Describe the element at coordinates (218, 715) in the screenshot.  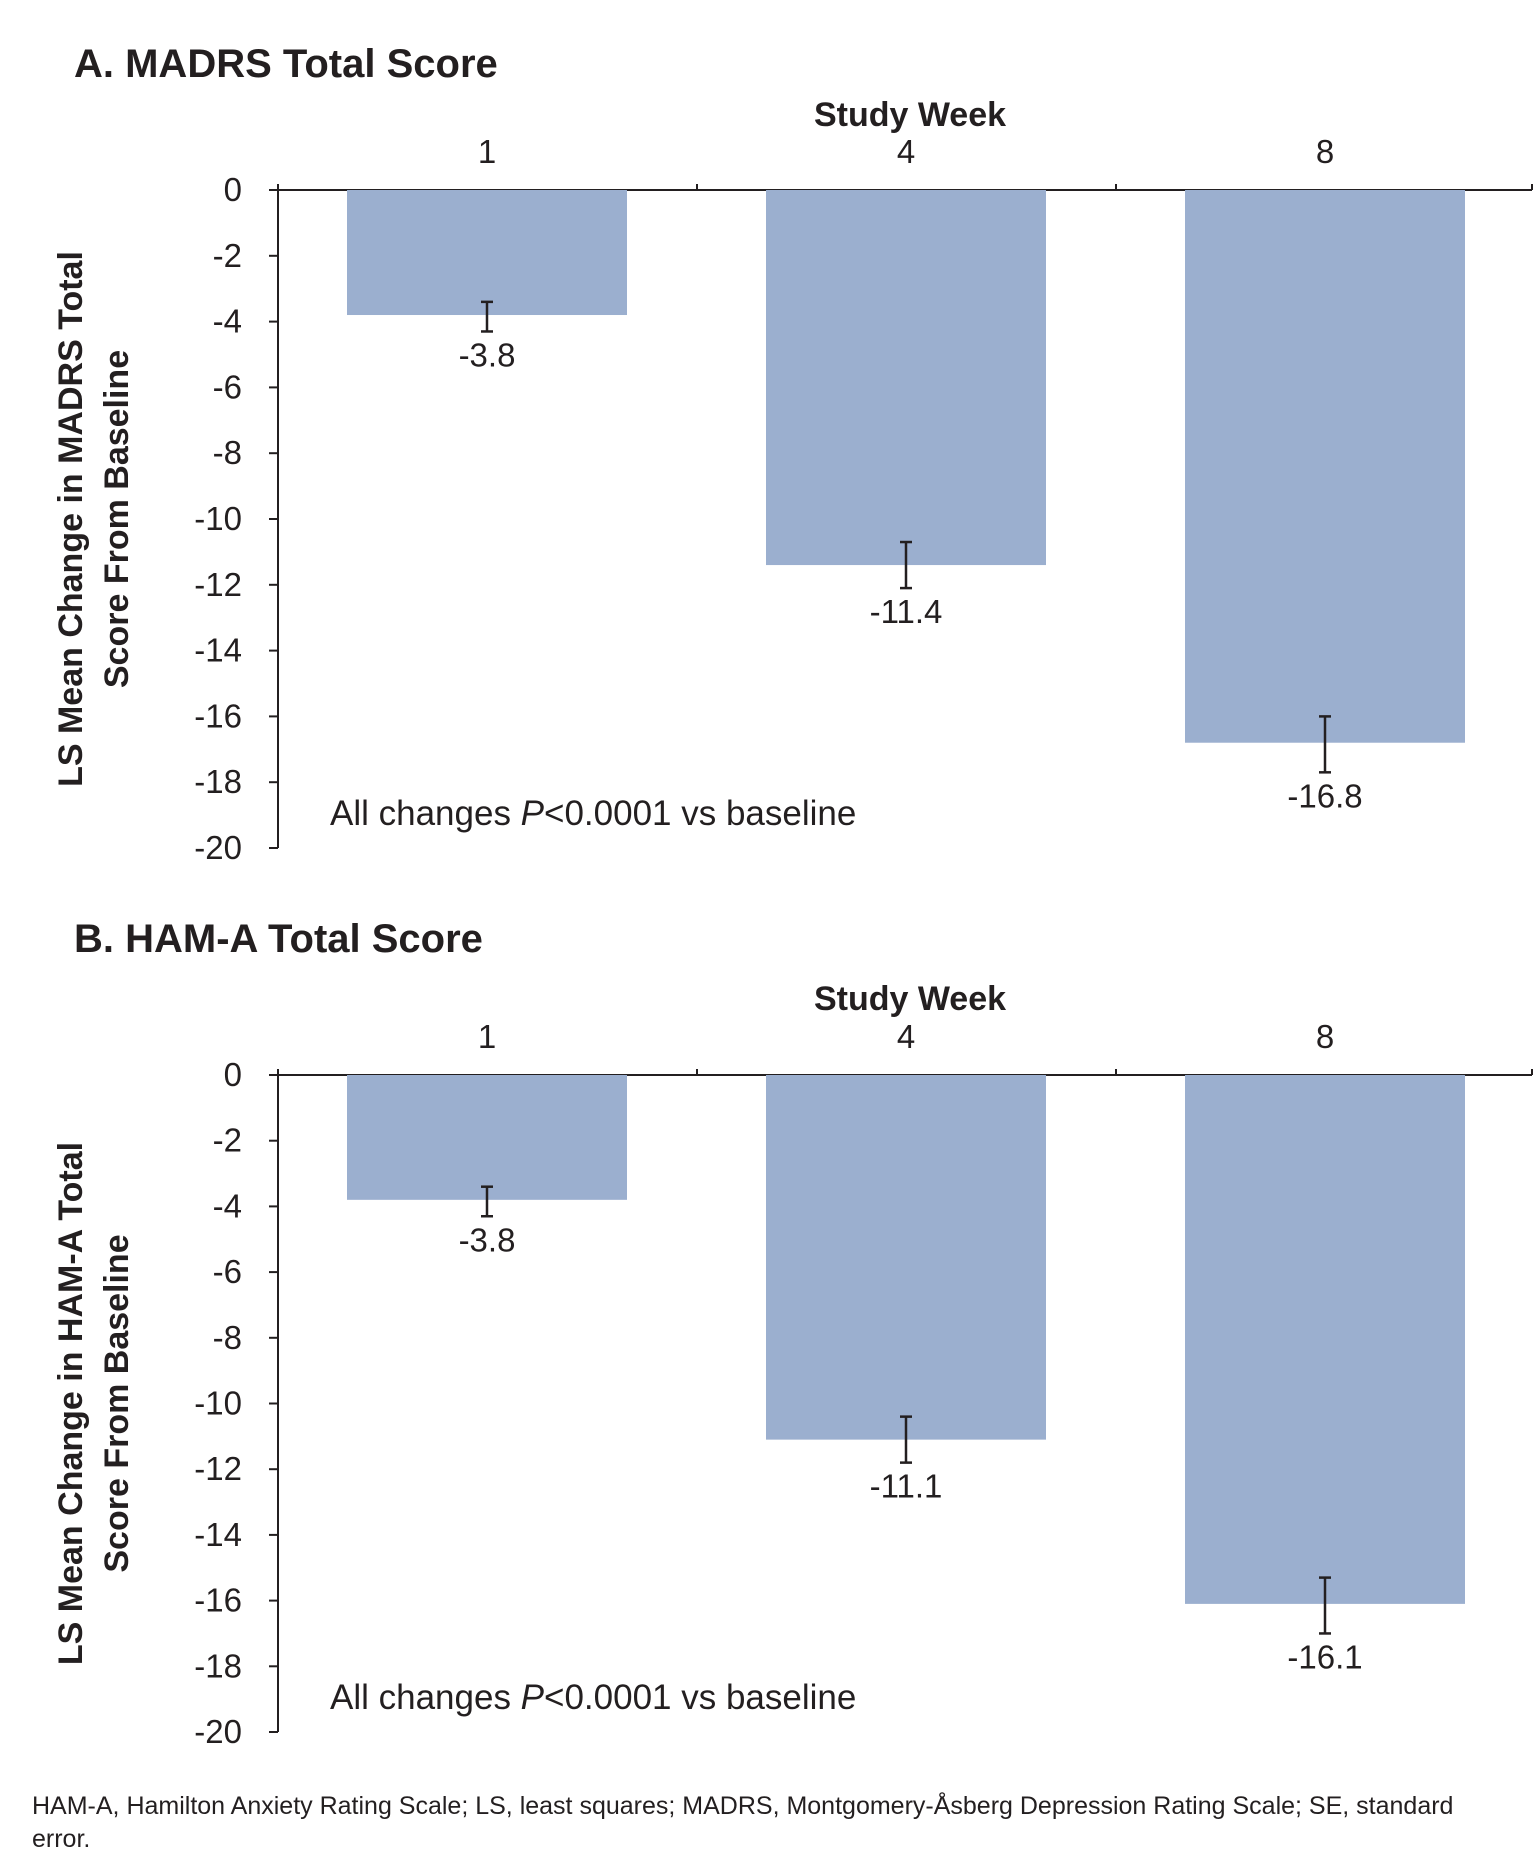
I see `madrs-y-tick-label-8: -16` at that location.